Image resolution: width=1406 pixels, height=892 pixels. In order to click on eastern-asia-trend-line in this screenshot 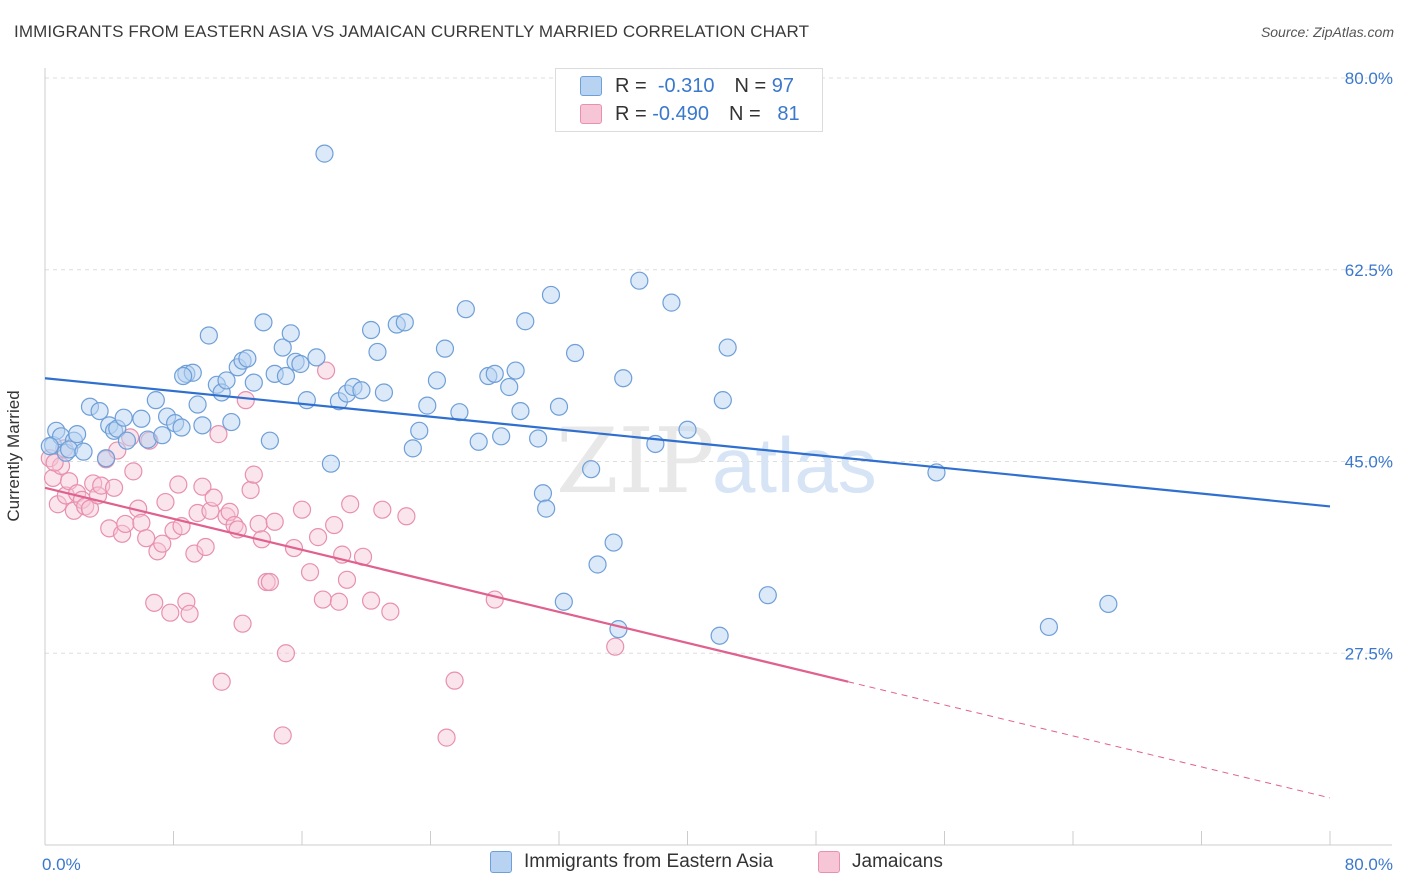, I will do `click(687, 442)`.